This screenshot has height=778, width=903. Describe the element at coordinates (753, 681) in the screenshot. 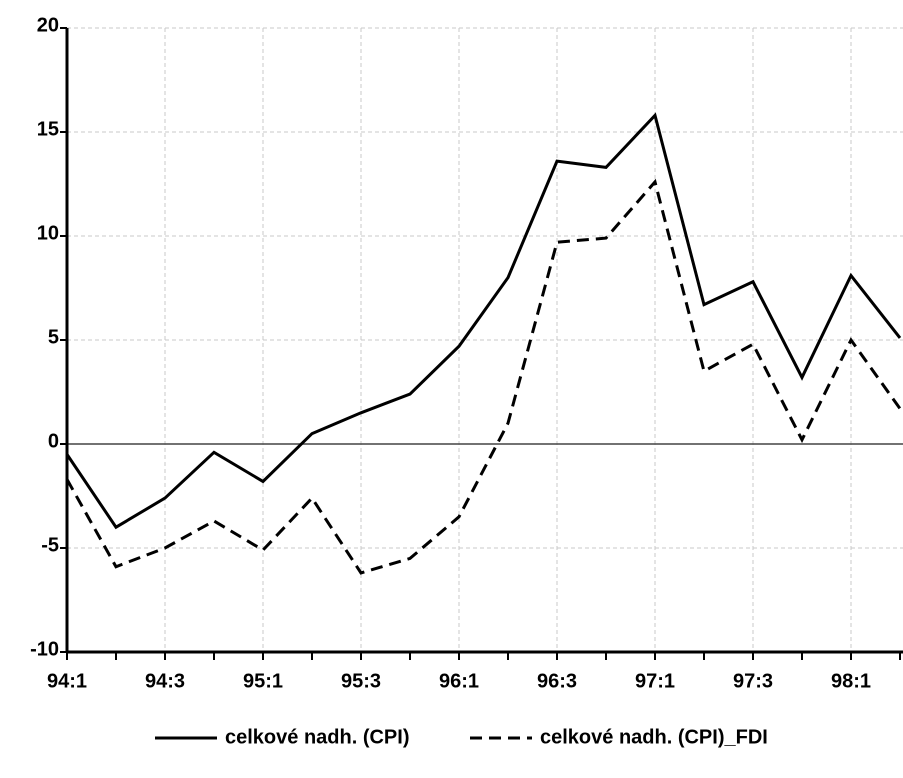

I see `x-tick-label: 97:3` at that location.